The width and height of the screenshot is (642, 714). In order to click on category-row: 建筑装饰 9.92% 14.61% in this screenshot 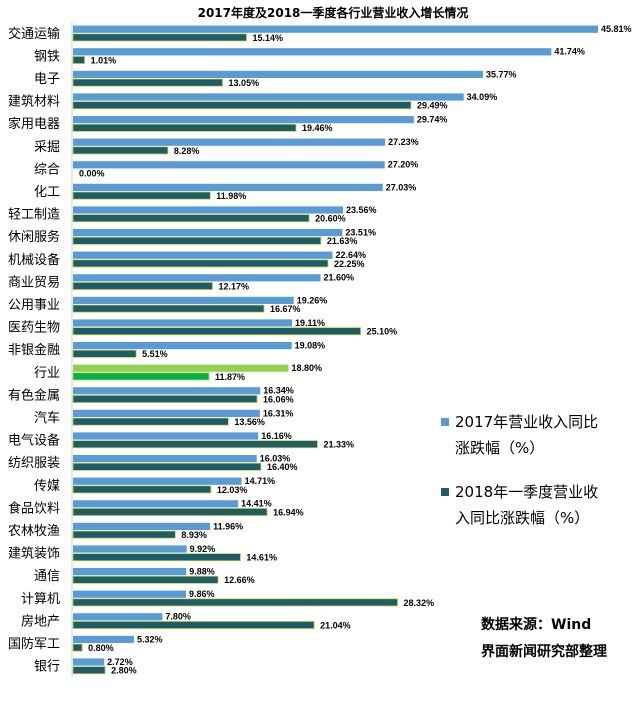, I will do `click(142, 553)`.